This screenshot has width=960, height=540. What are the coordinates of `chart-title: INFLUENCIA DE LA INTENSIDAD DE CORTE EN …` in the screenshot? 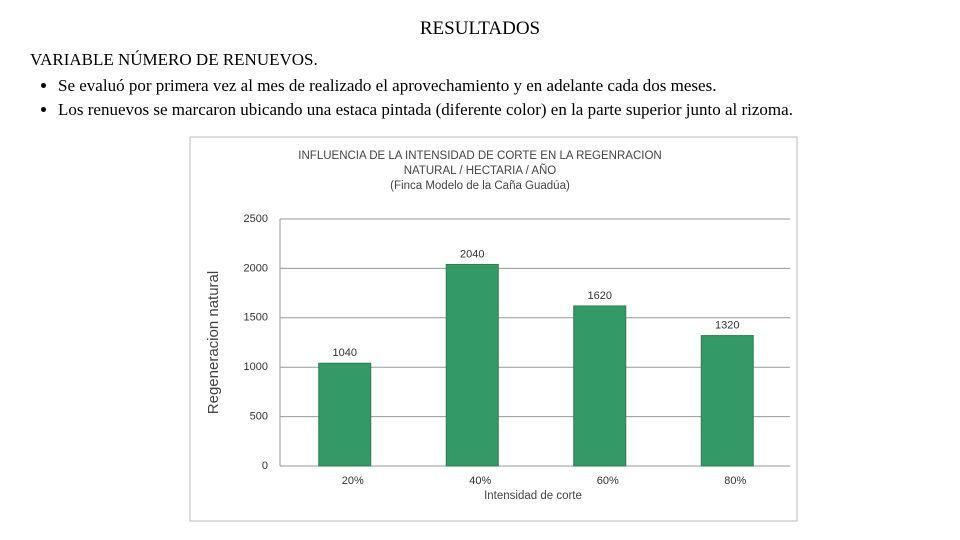 It's located at (479, 156).